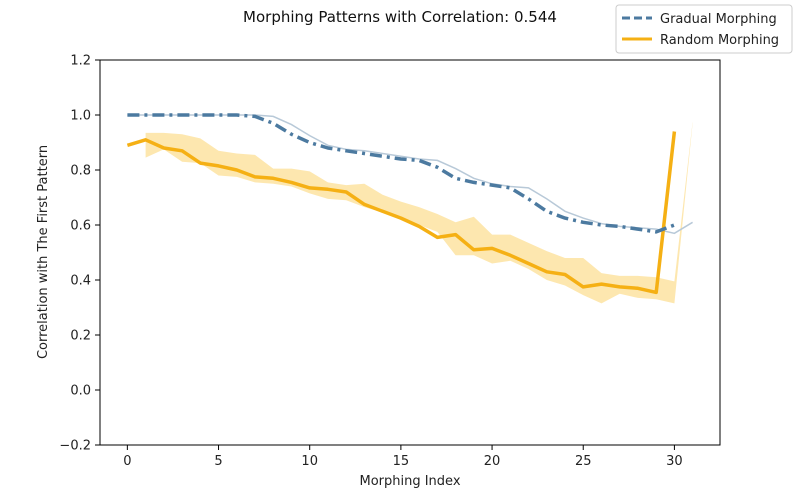  What do you see at coordinates (127, 461) in the screenshot?
I see `x-tick-label: 0` at bounding box center [127, 461].